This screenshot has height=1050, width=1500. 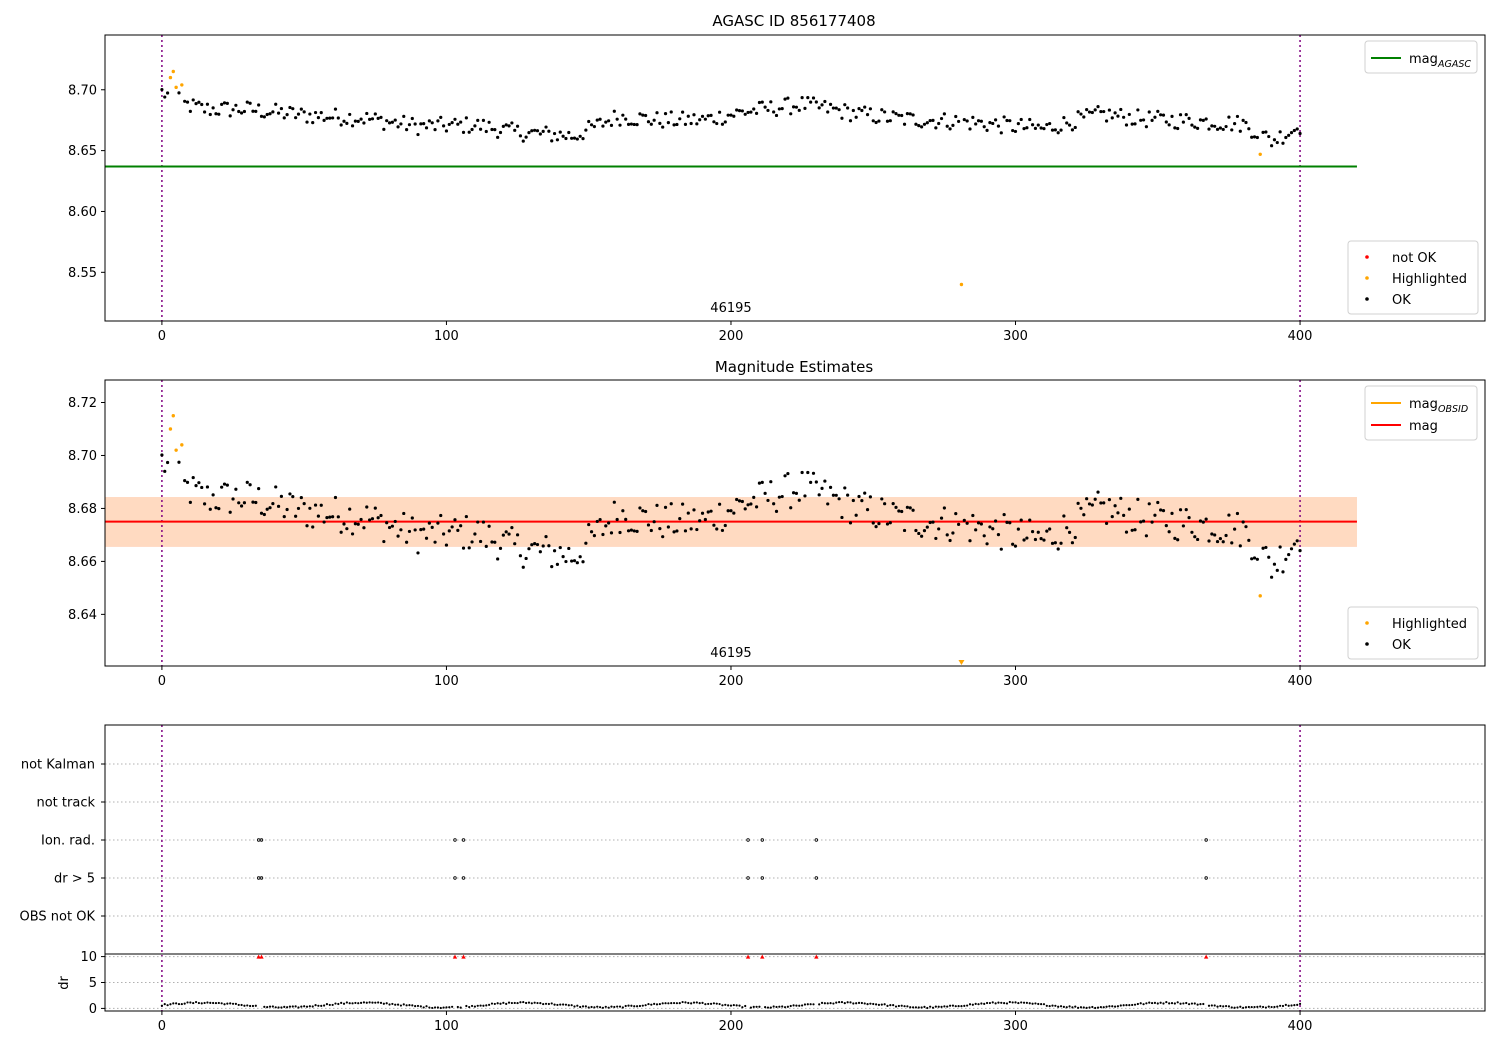 What do you see at coordinates (1367, 644) in the screenshot?
I see `legend-swatch-dot` at bounding box center [1367, 644].